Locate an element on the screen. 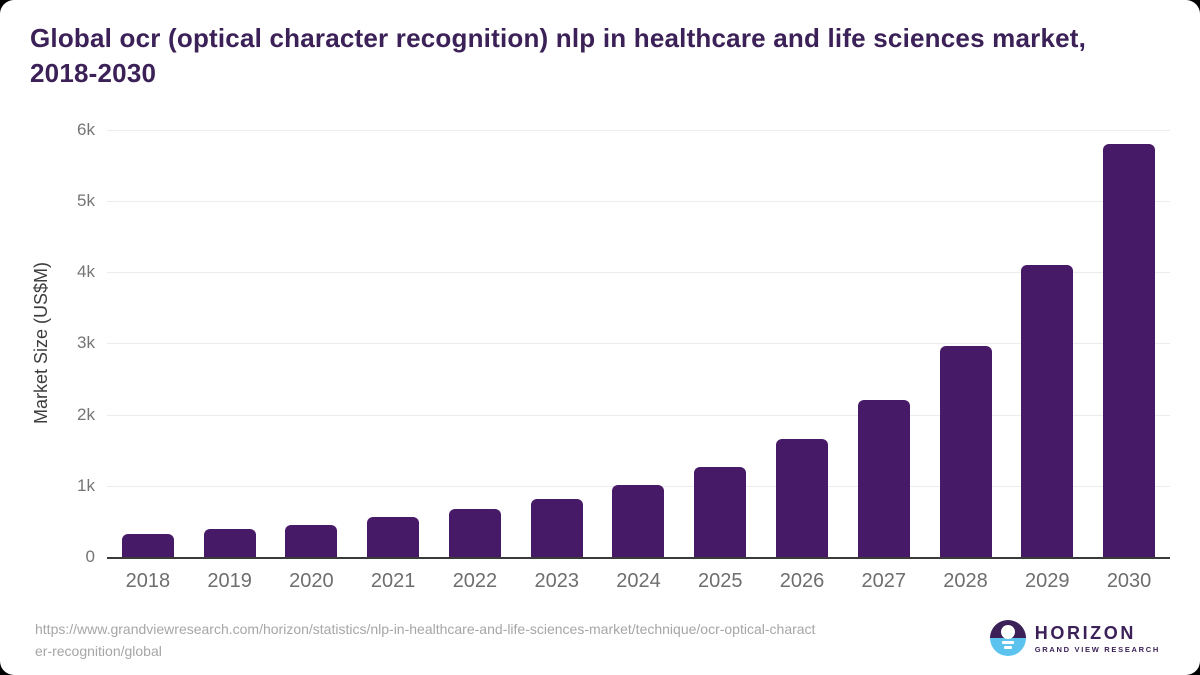 This screenshot has height=675, width=1200. bar-cell-2025 is located at coordinates (720, 343).